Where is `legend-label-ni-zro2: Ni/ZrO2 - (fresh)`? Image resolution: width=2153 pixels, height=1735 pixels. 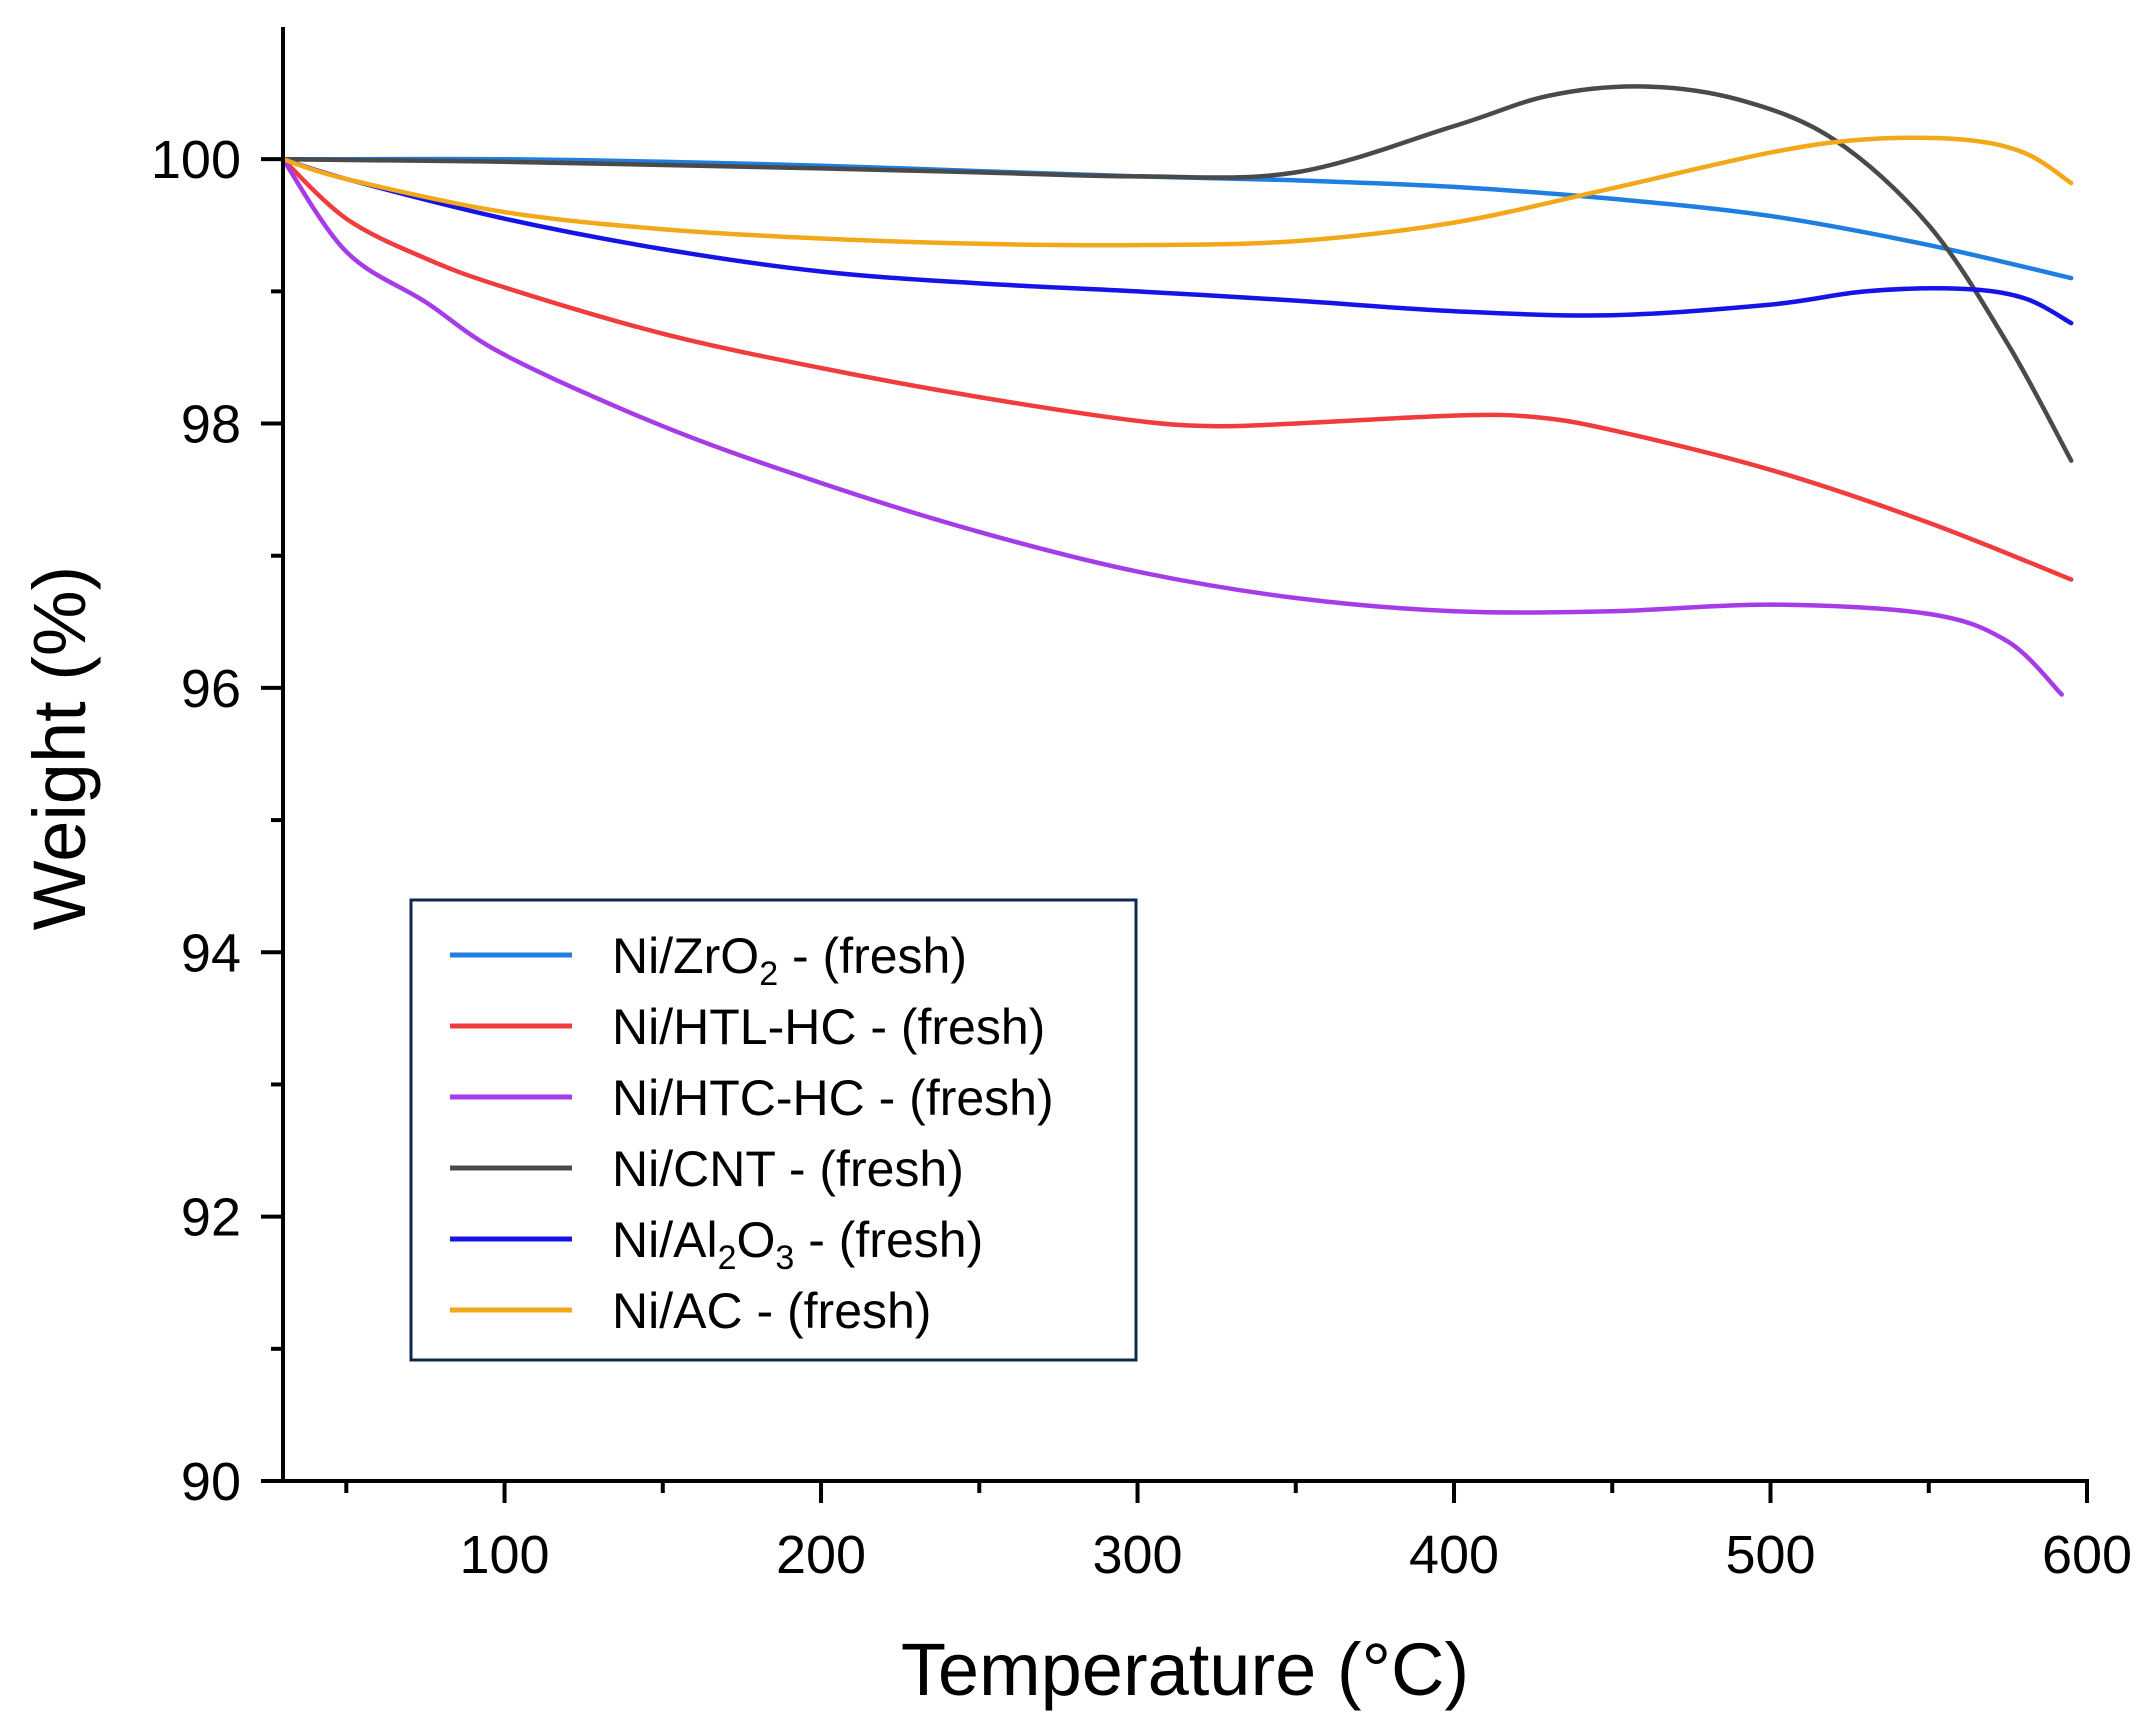 legend-label-ni-zro2: Ni/ZrO2 - (fresh) is located at coordinates (789, 960).